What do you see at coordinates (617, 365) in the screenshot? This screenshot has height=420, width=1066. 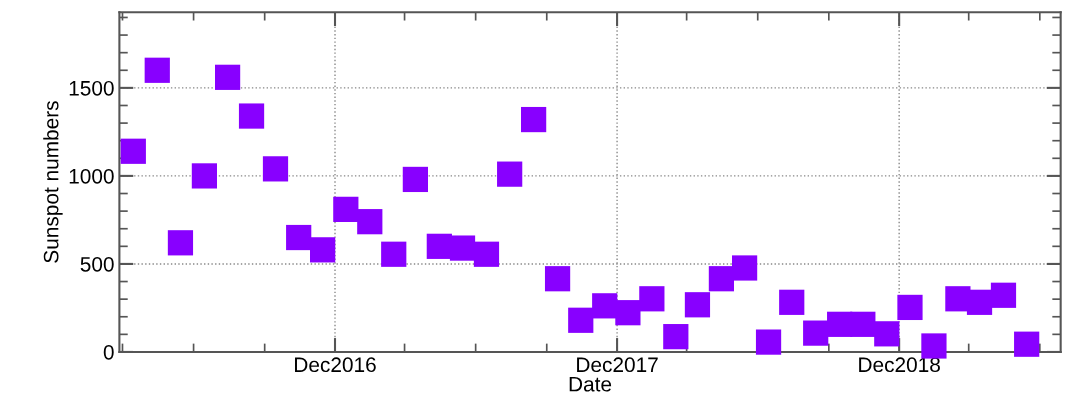 I see `x-tick-label: Dec2017` at bounding box center [617, 365].